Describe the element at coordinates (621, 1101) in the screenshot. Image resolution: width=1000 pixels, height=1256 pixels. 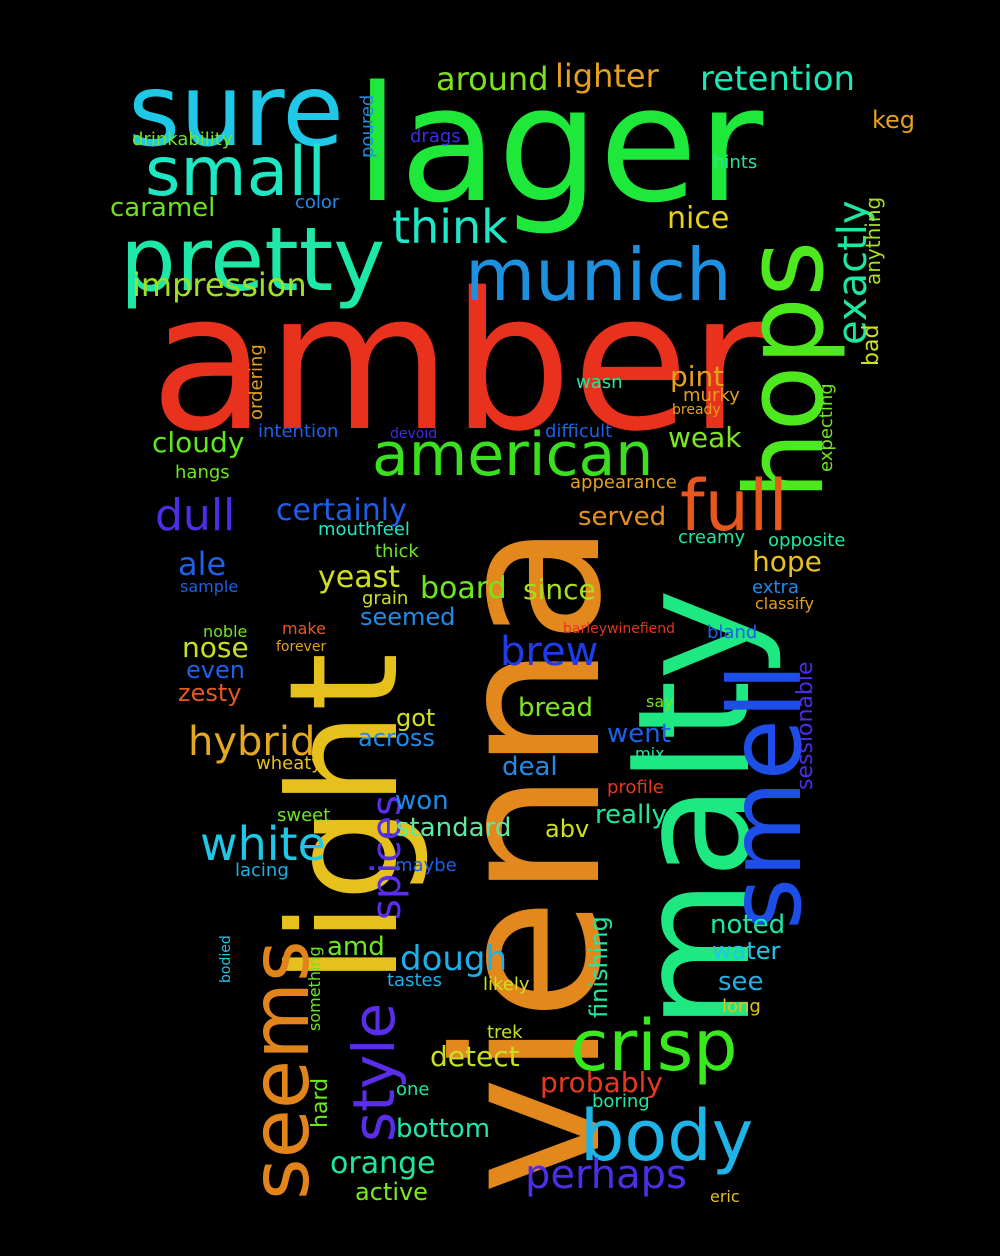
I see `word-boring: boring` at that location.